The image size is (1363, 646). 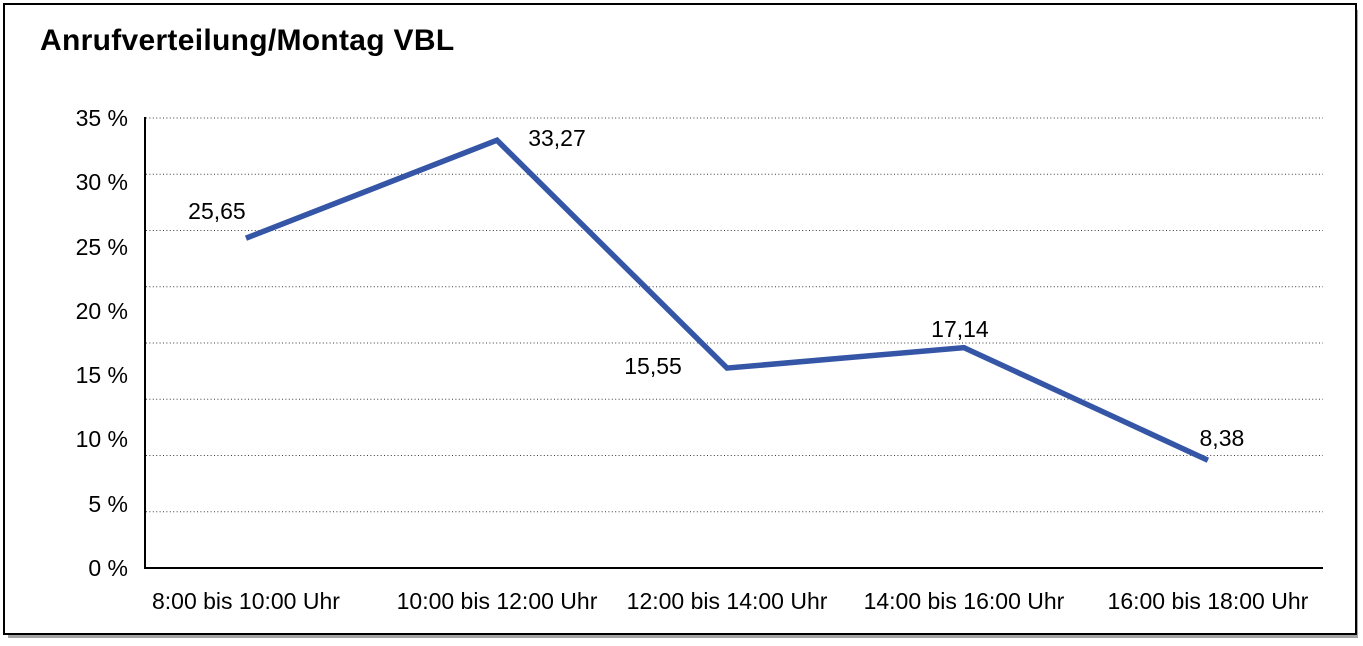 What do you see at coordinates (1208, 601) in the screenshot?
I see `x-axis-label: 16:00 bis 18:00 Uhr` at bounding box center [1208, 601].